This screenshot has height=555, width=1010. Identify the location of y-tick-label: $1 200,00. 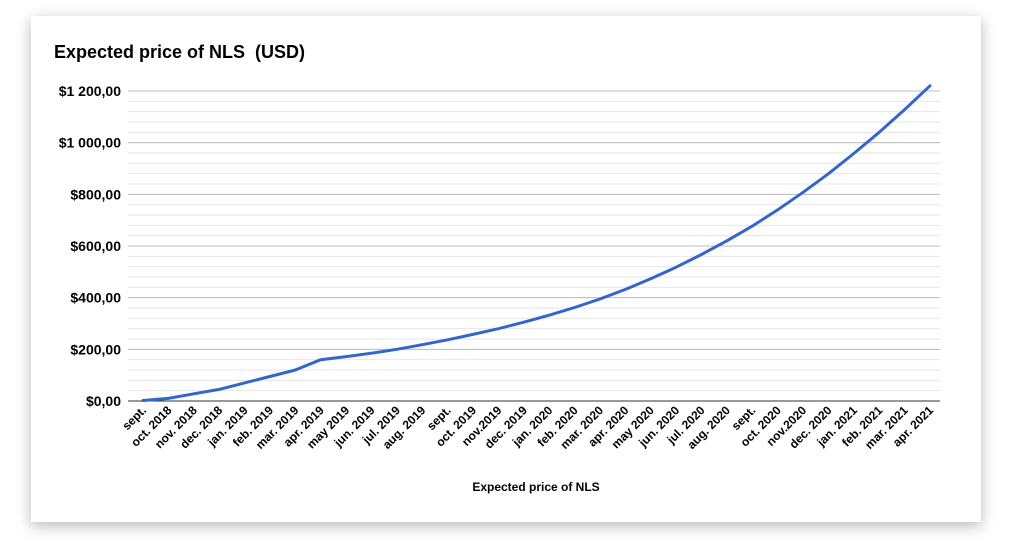
(90, 91).